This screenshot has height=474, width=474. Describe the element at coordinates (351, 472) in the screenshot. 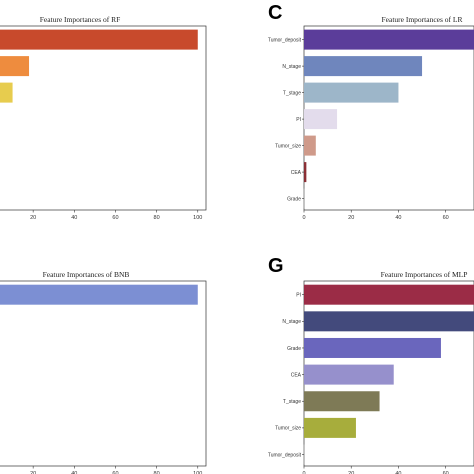

I see `chart-4-xtick-label-2: 20` at that location.